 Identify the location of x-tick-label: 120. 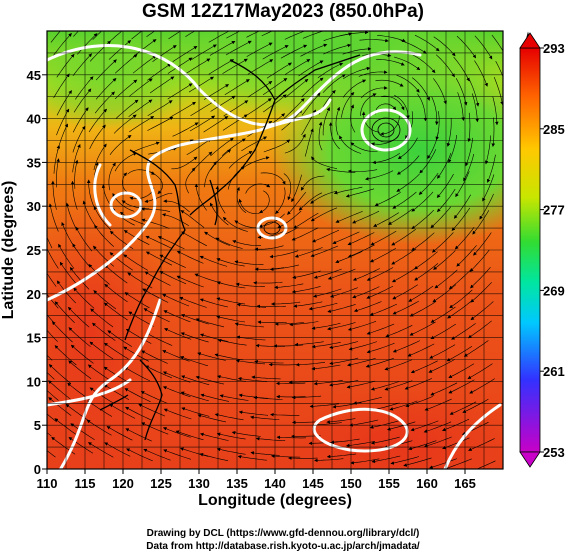
(123, 483).